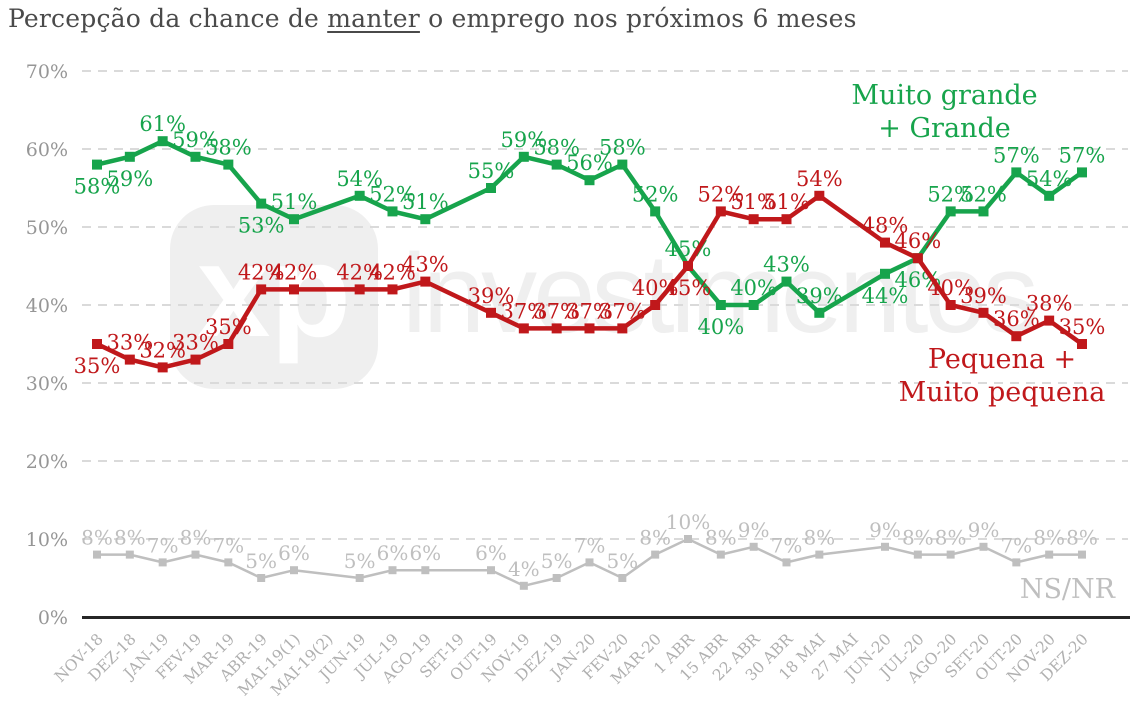  What do you see at coordinates (425, 265) in the screenshot?
I see `data-label: 43%` at bounding box center [425, 265].